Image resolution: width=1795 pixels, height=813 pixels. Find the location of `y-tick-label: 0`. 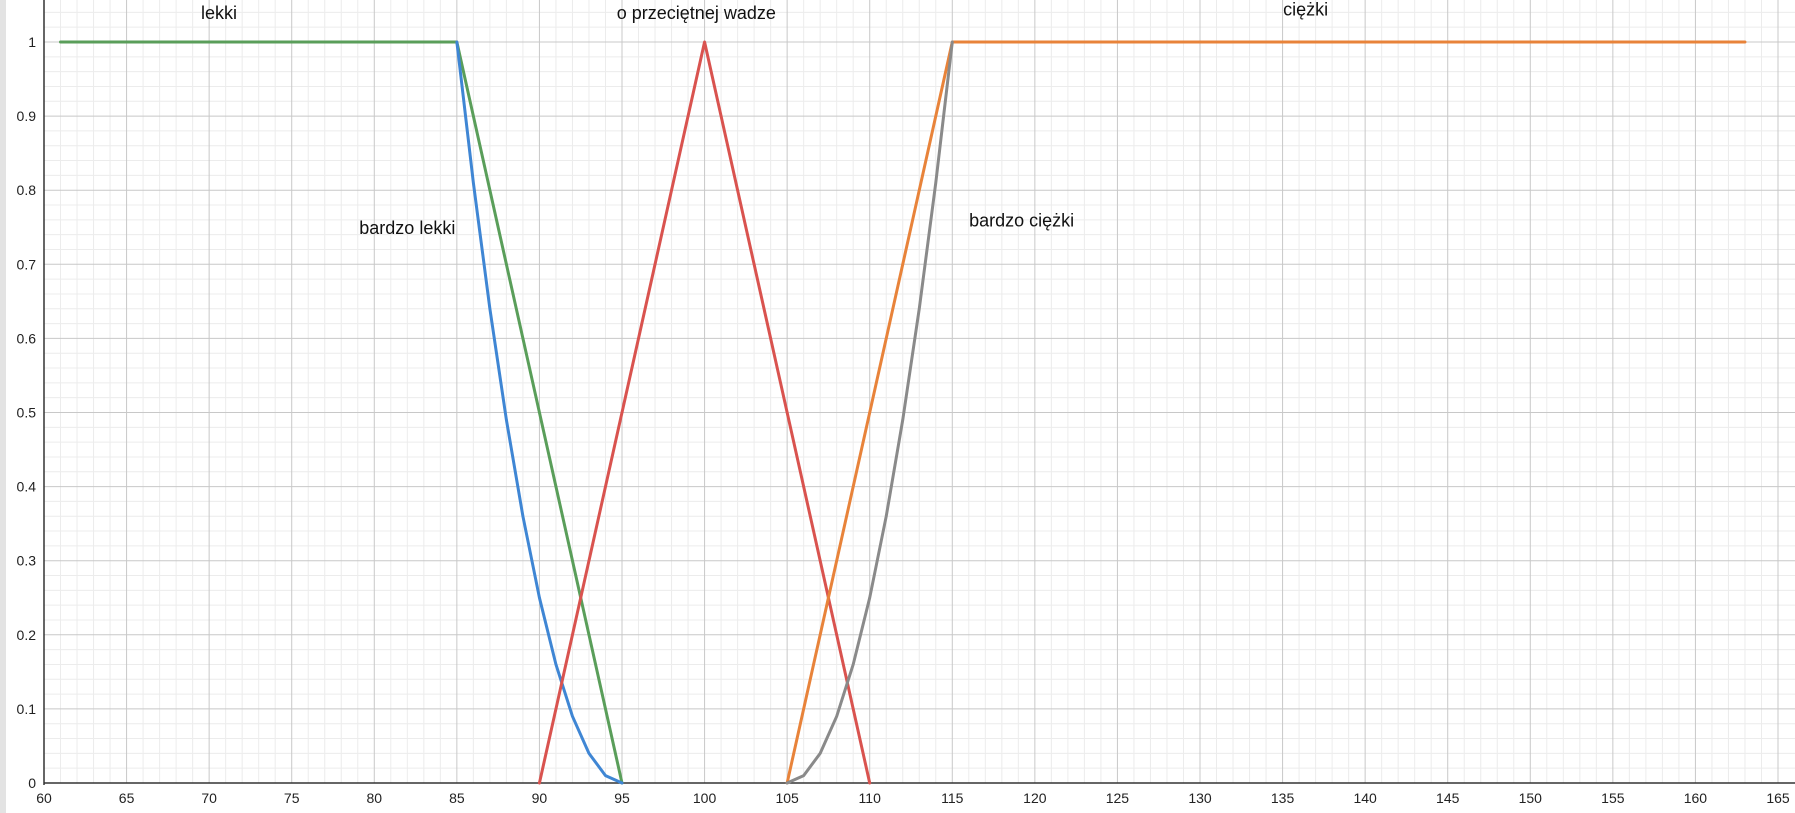

y-tick-label: 0 is located at coordinates (32, 783).